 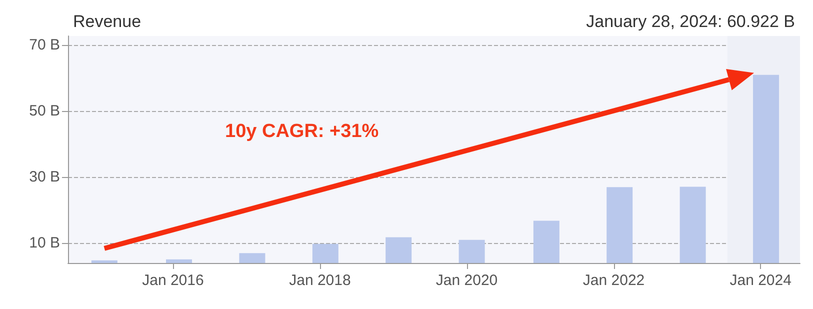 What do you see at coordinates (761, 280) in the screenshot?
I see `x-tick-label: Jan 2024` at bounding box center [761, 280].